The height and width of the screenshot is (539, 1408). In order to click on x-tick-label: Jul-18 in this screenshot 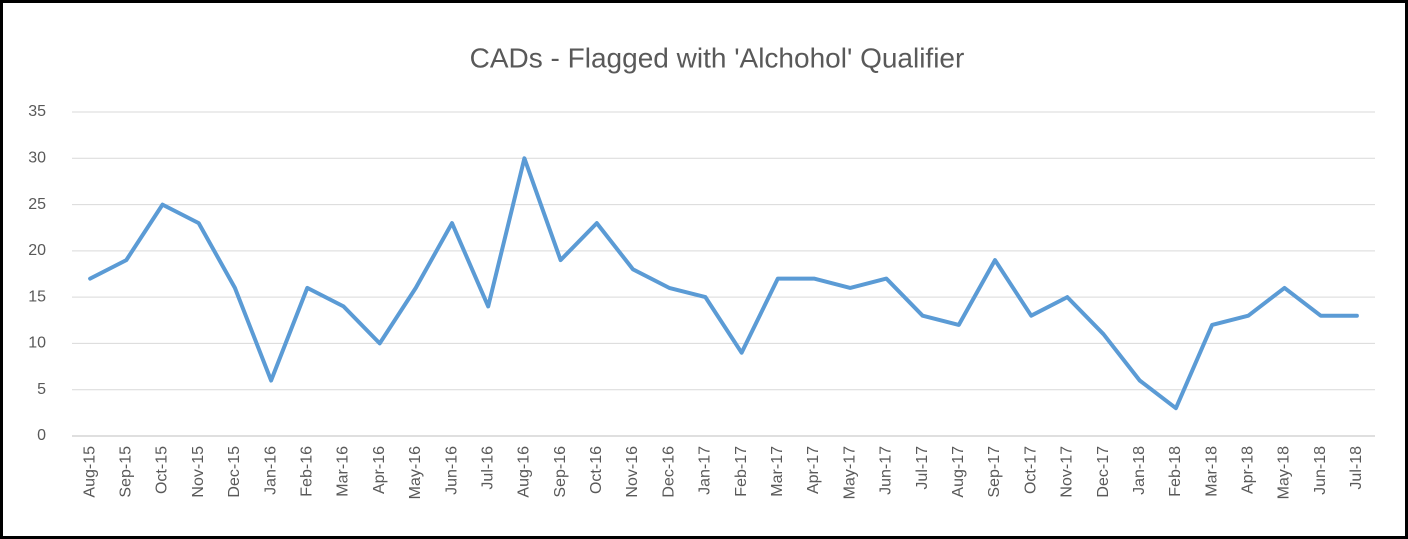, I will do `click(1356, 468)`.